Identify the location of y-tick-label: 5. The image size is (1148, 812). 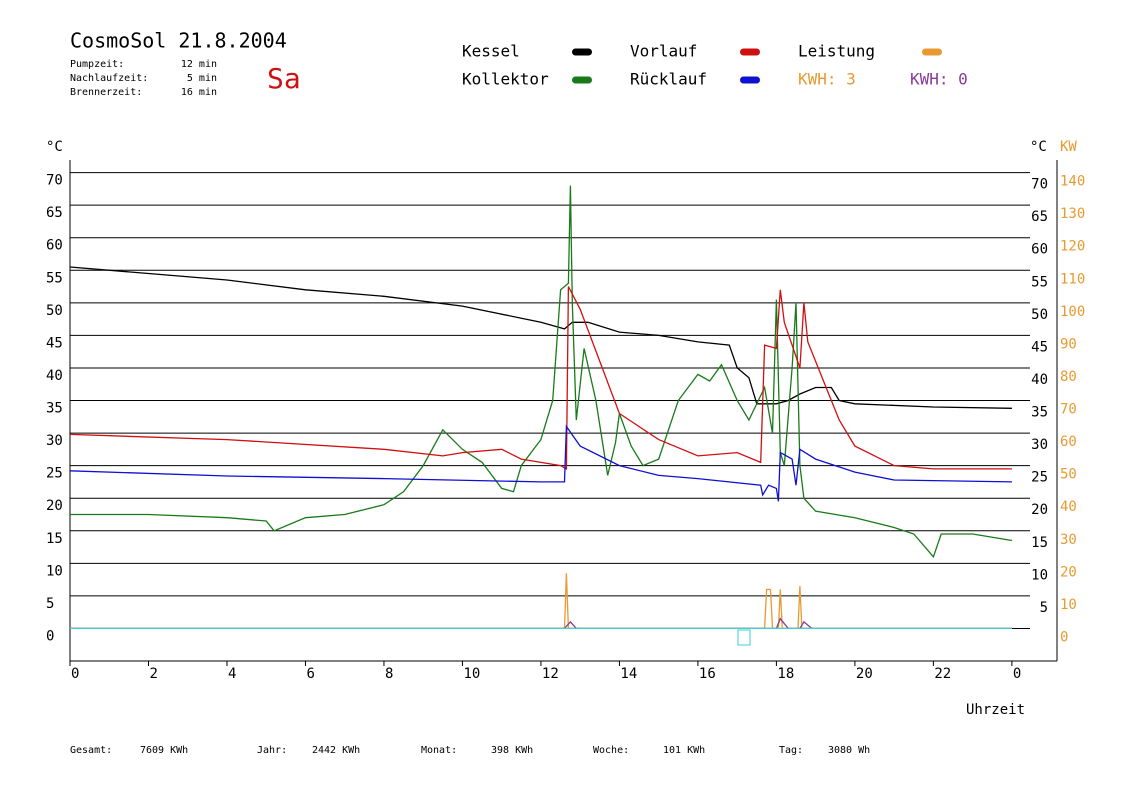
(50, 604).